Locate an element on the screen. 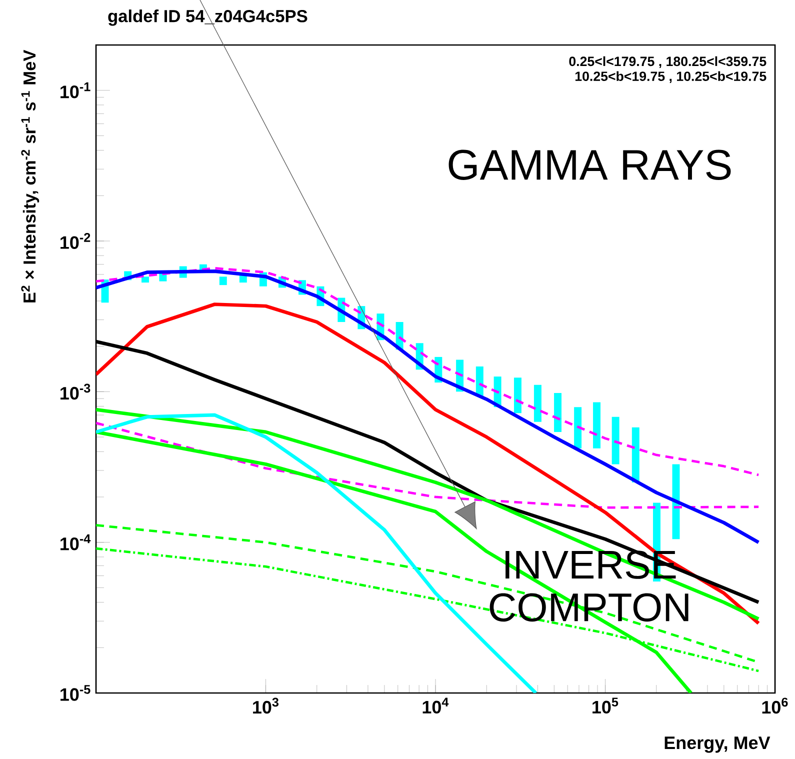 Image resolution: width=795 pixels, height=759 pixels. x-tick-label: 10$^{5}$ is located at coordinates (605, 706).